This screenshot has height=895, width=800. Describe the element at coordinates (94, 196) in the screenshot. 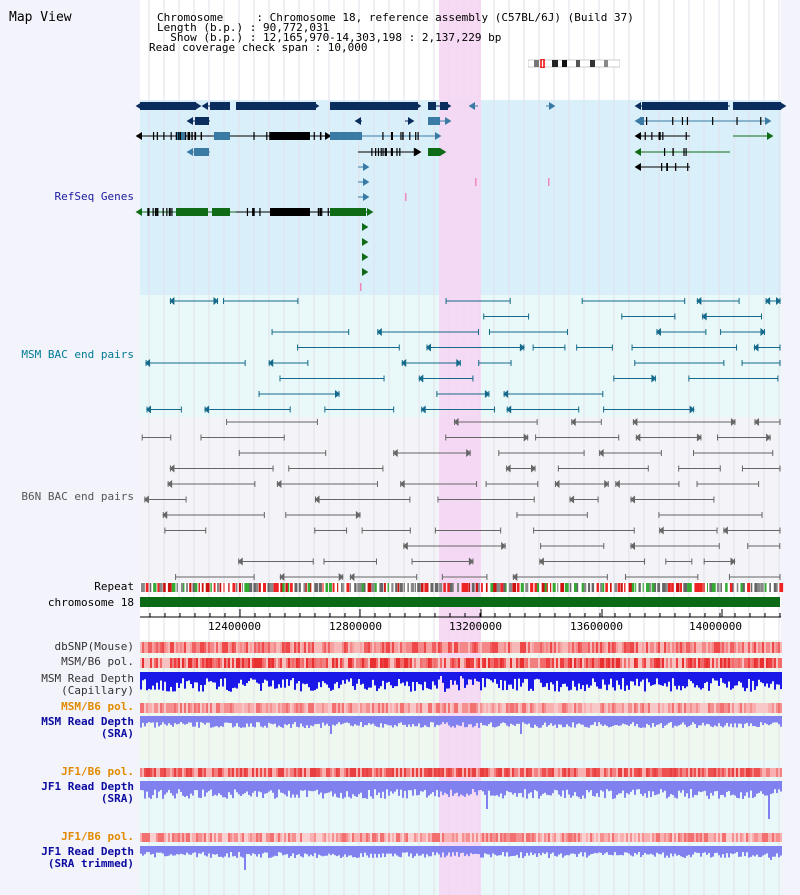

I see `refseq-genes-label: RefSeq Genes` at that location.